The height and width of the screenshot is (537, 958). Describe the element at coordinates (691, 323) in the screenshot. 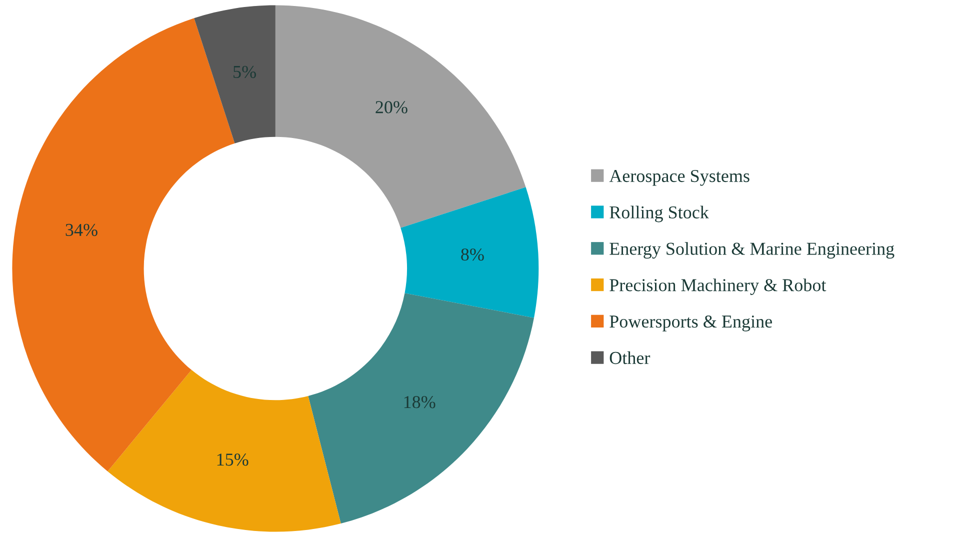

I see `legend-label: Powersports & Engine` at that location.